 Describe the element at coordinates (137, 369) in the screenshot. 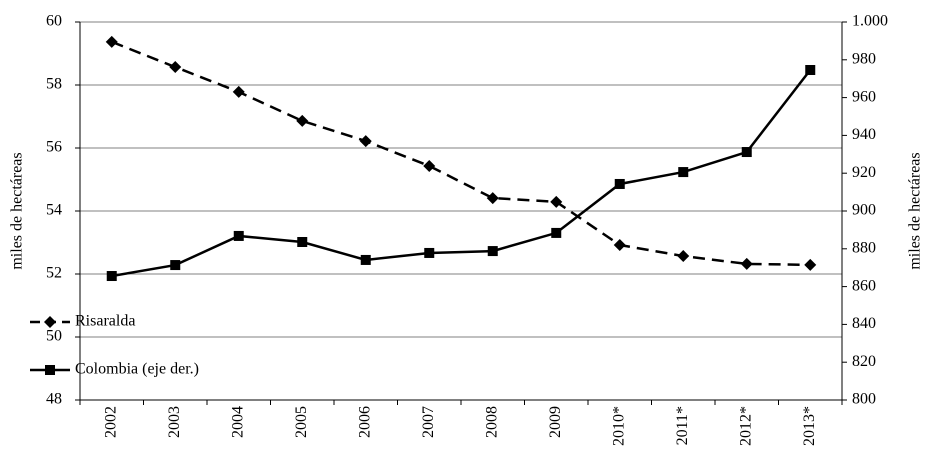

I see `legend-label: Colombia (eje der.)` at that location.